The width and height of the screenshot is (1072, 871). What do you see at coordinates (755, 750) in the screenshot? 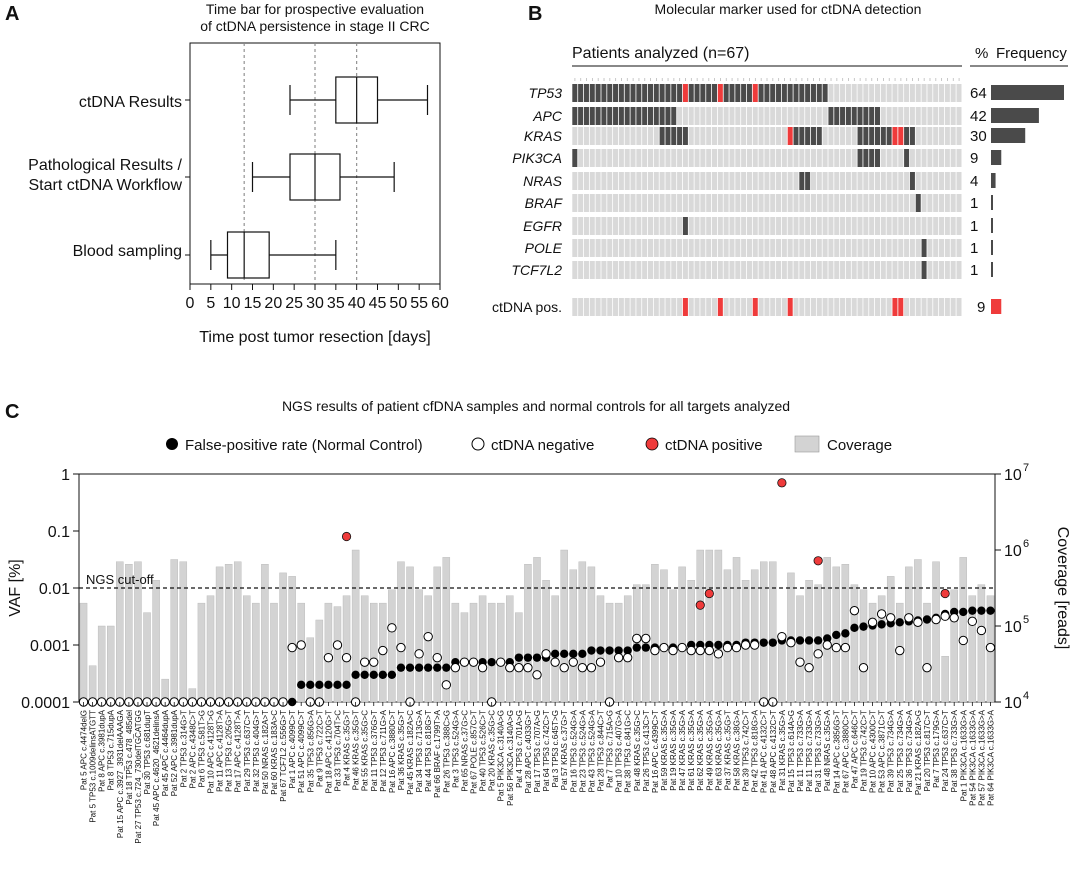
I see `sample-label: Pat 42 TP53 c.818G>A` at bounding box center [755, 750].